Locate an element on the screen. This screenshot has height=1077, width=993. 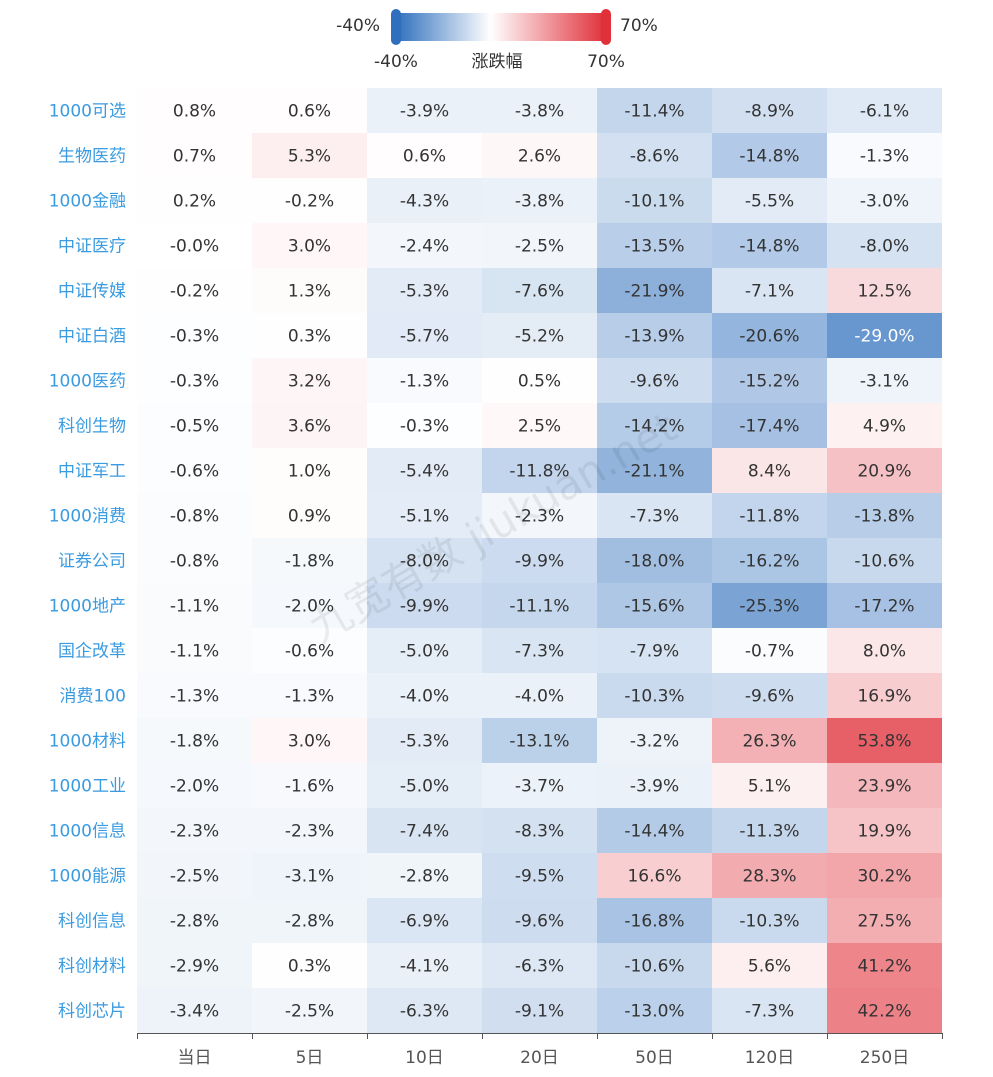
cell-value-label: -15.2% is located at coordinates (769, 382).